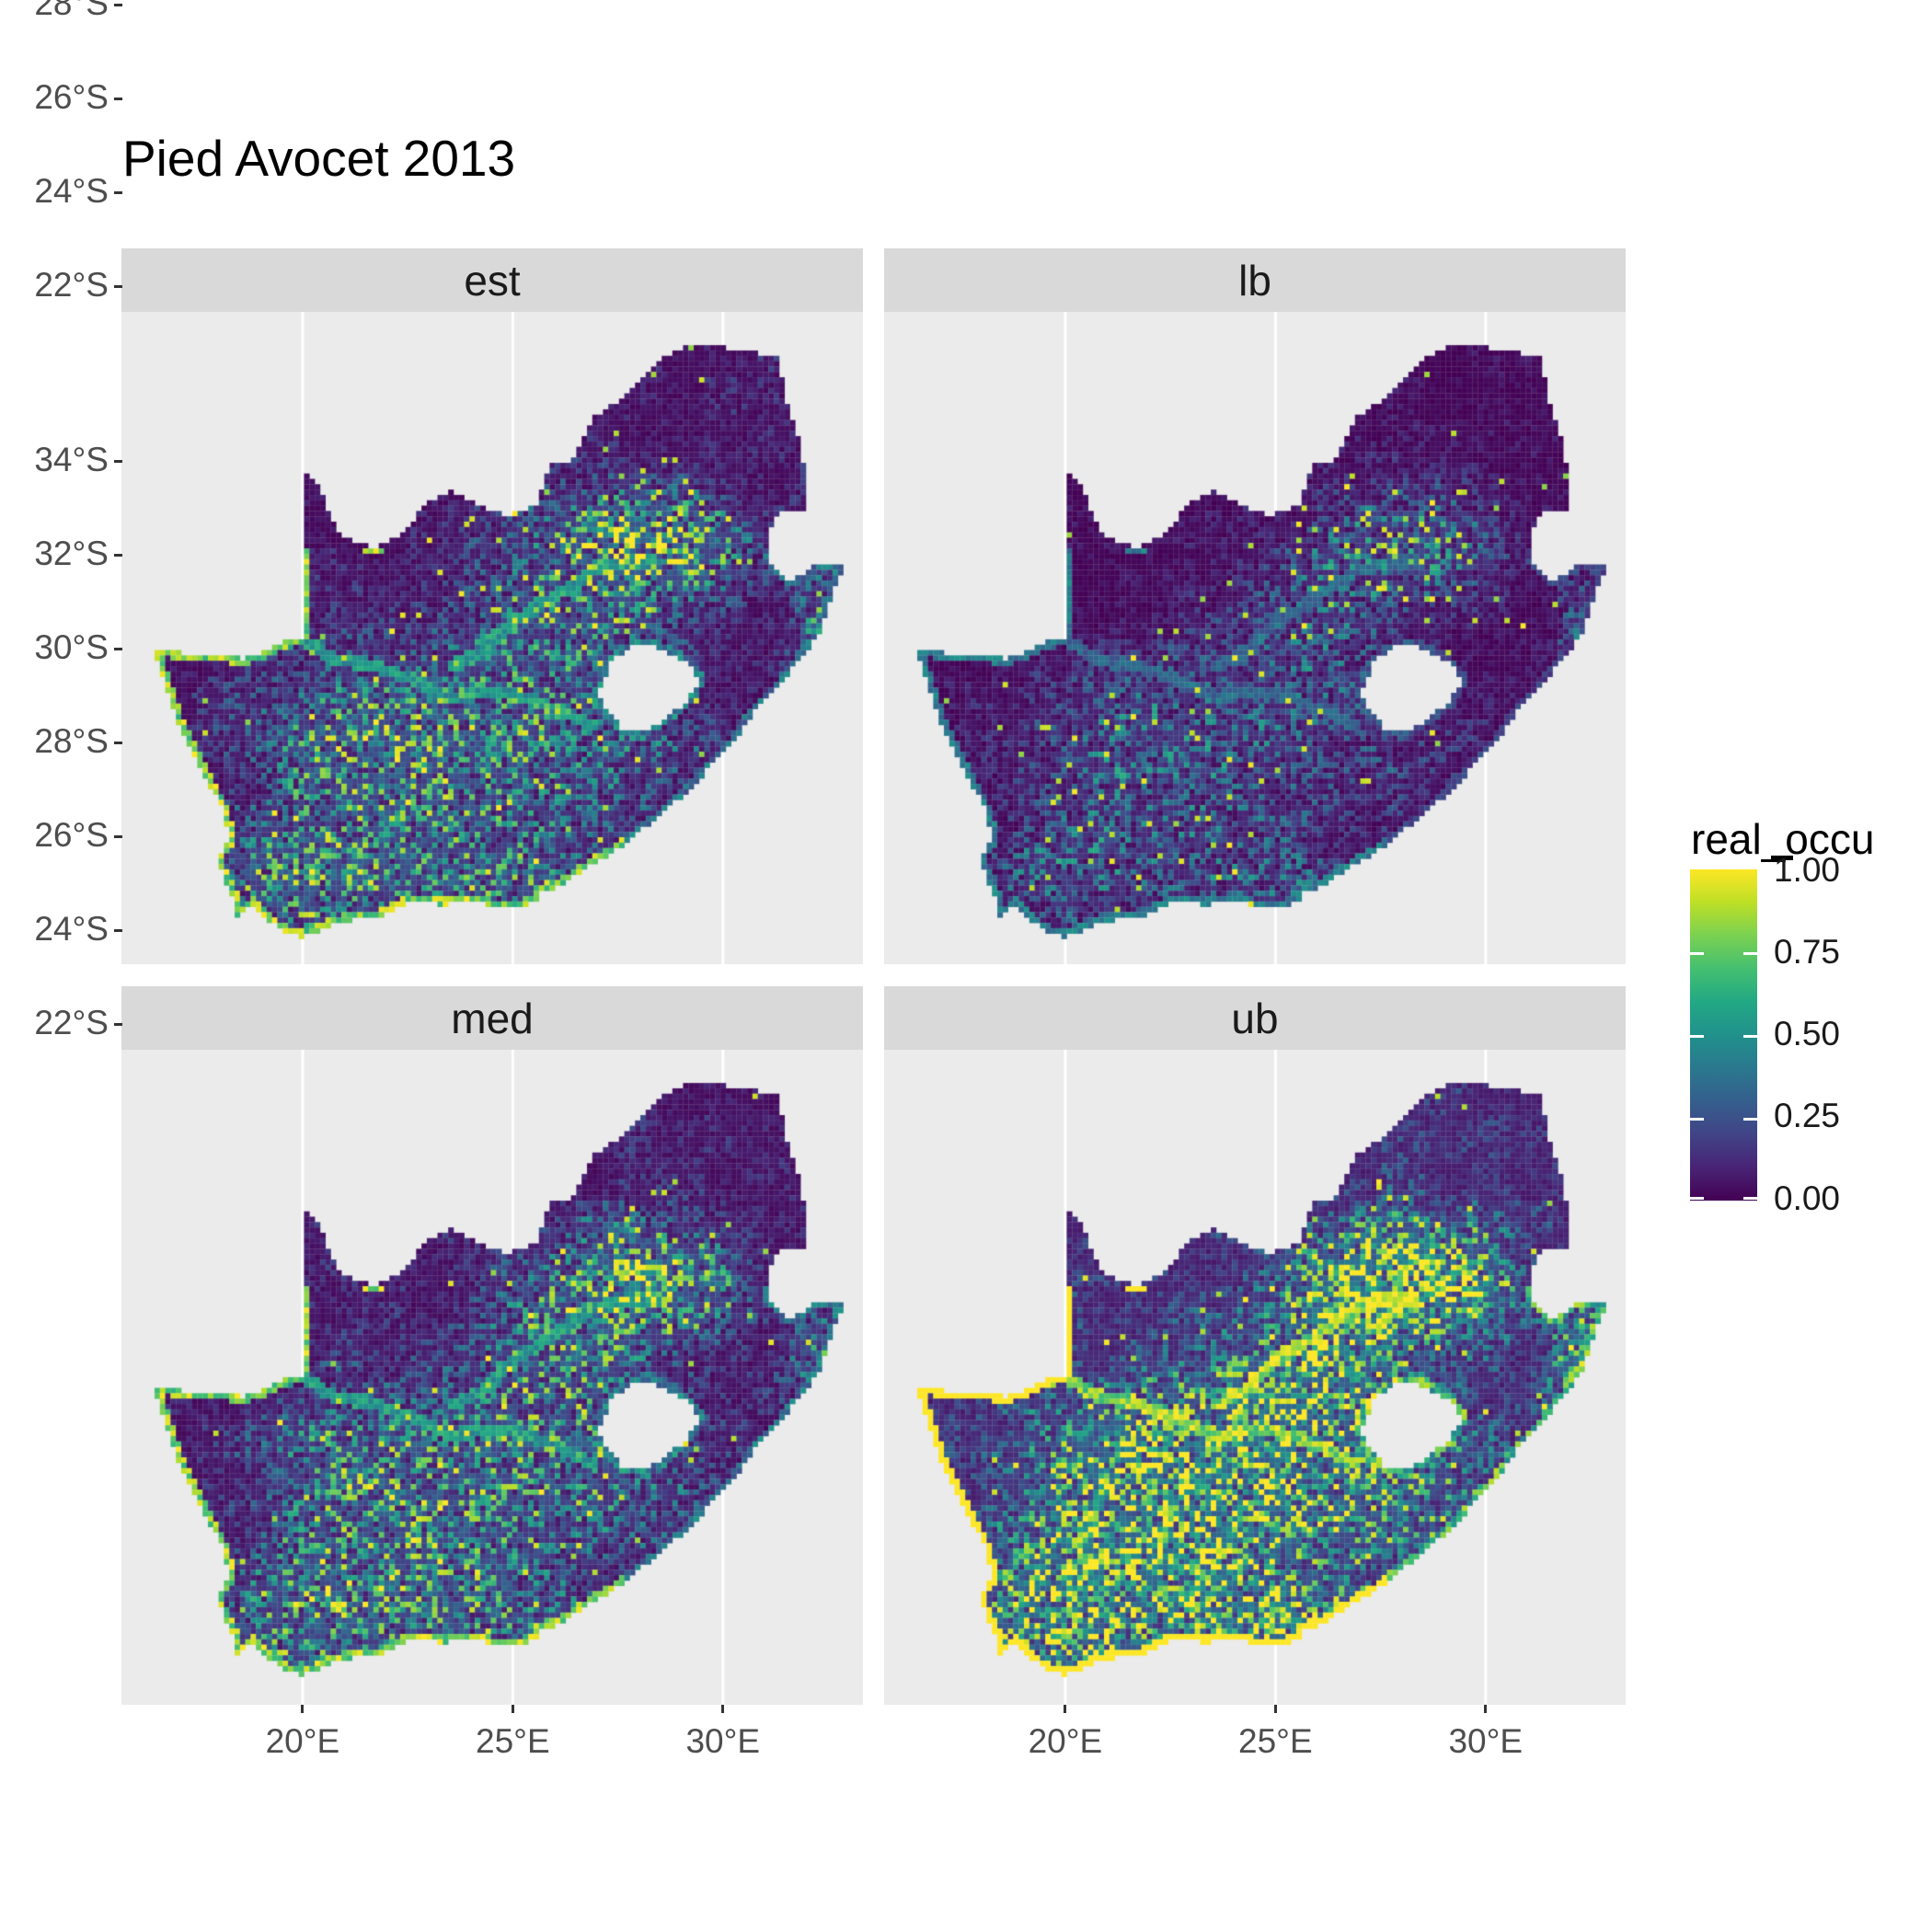 This screenshot has height=1932, width=1932. Describe the element at coordinates (71, 928) in the screenshot. I see `y-tick-label-r2-1: 24°S` at that location.